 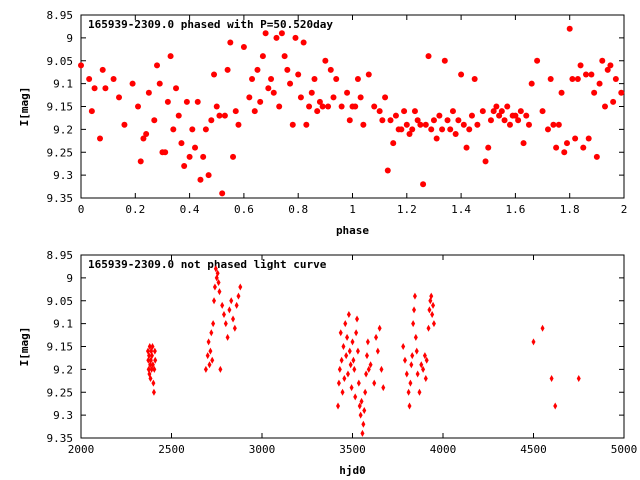 I want to click on y-axis-label: I[mag], so click(x=24, y=347).